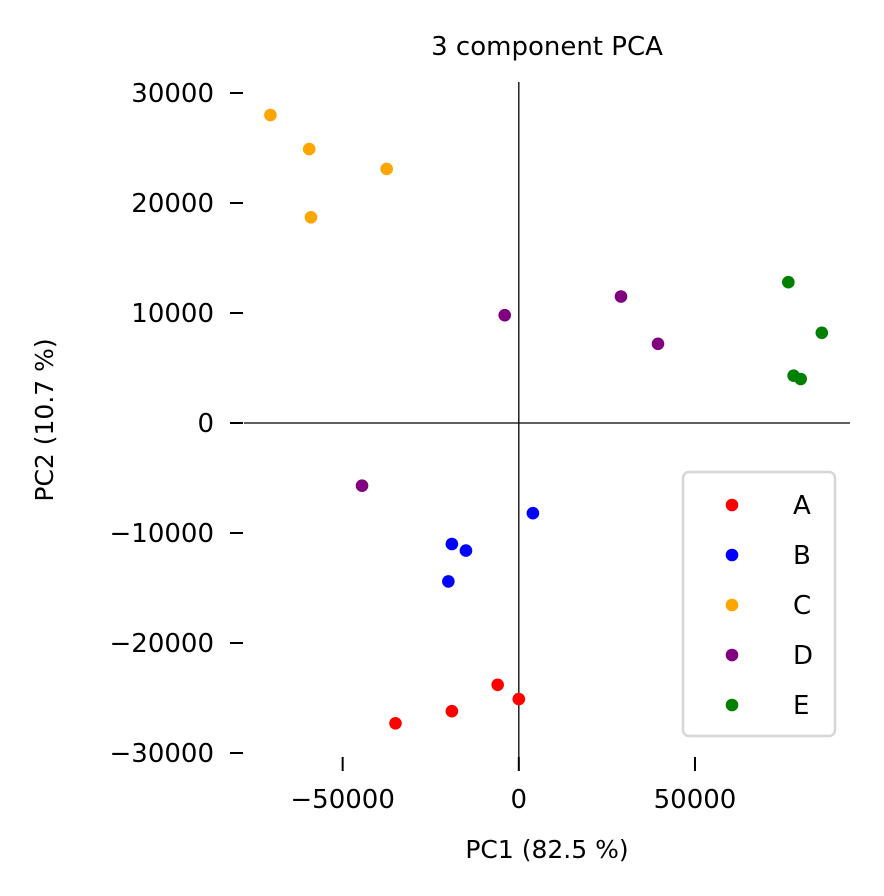 This screenshot has width=884, height=896. Describe the element at coordinates (162, 534) in the screenshot. I see `y-tick-label: −10000` at that location.